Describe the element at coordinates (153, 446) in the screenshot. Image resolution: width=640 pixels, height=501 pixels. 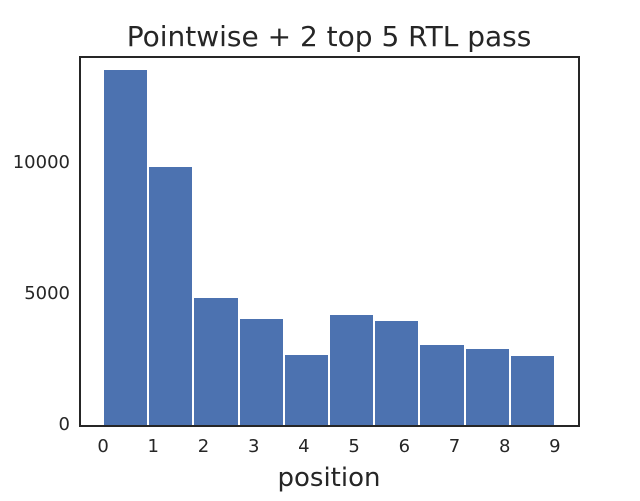
I see `x-tick-label: 1` at that location.